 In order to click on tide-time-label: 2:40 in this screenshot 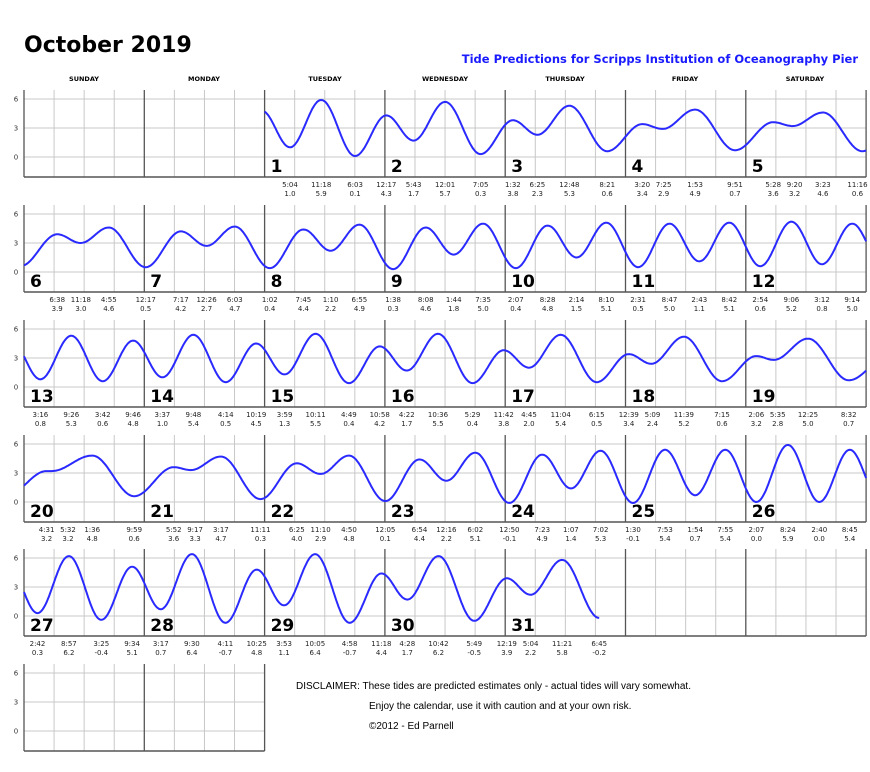, I will do `click(819, 530)`.